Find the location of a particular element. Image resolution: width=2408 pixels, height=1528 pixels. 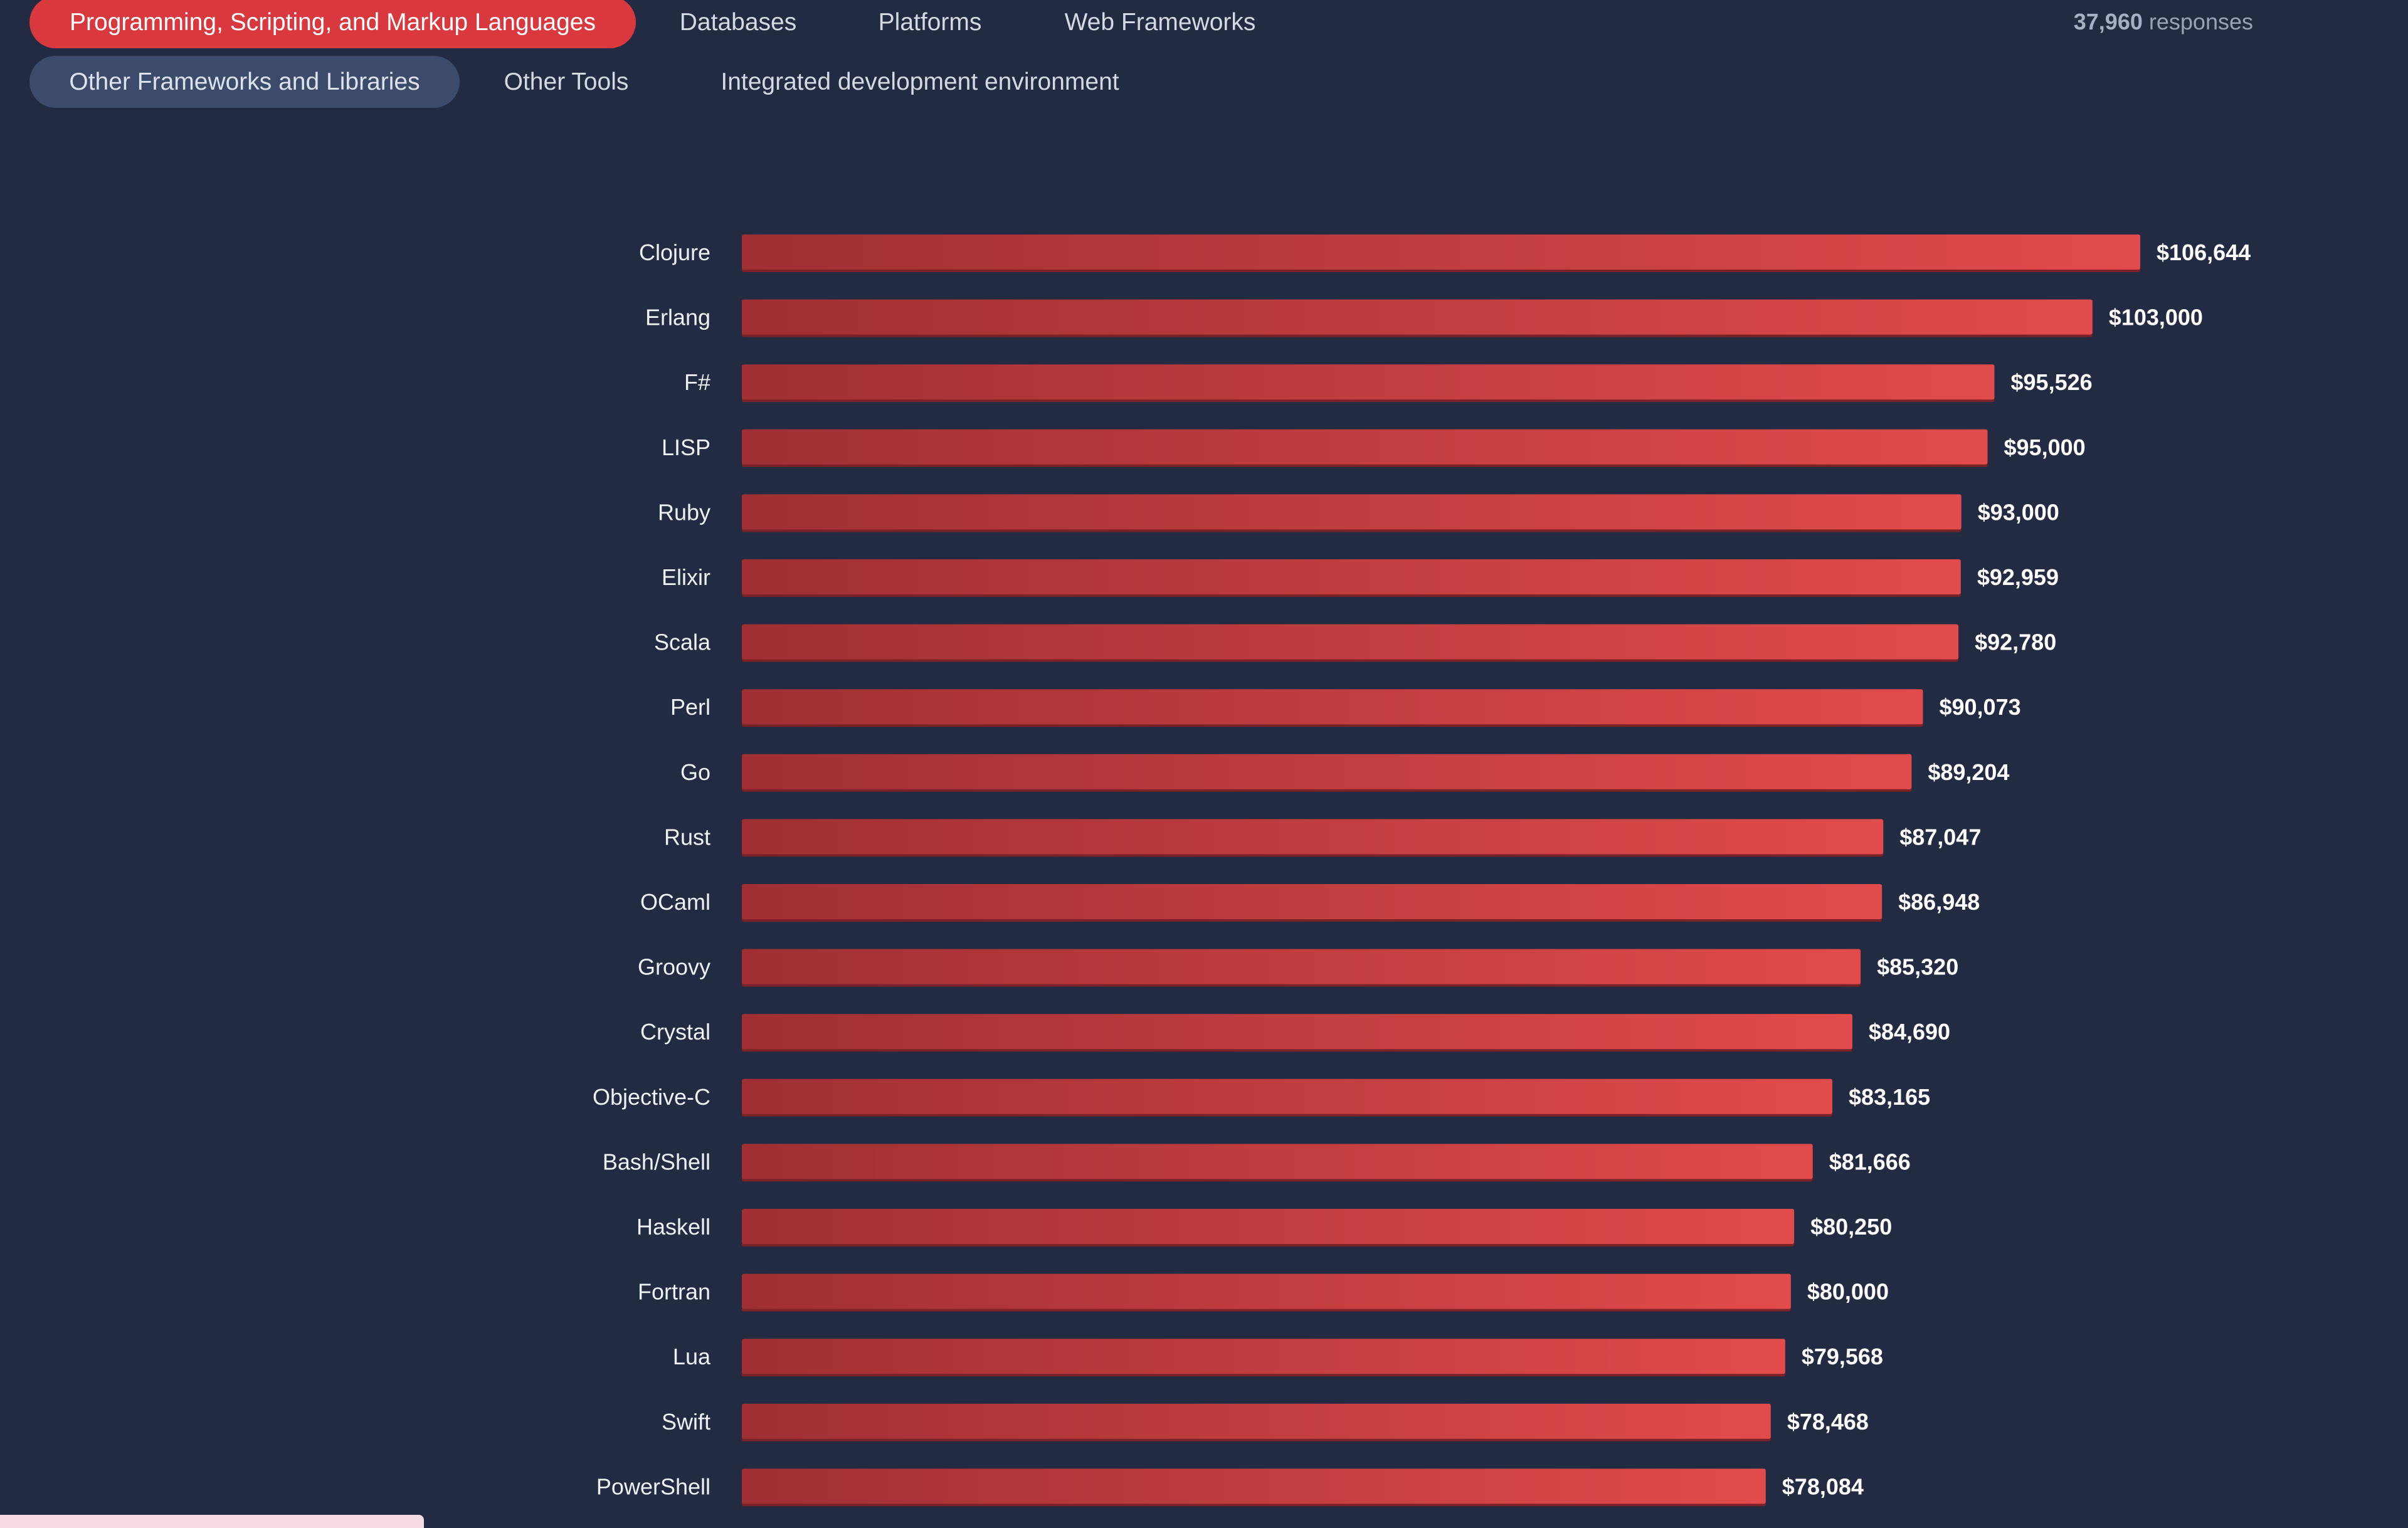

value-label: $95,000 is located at coordinates (2045, 448).